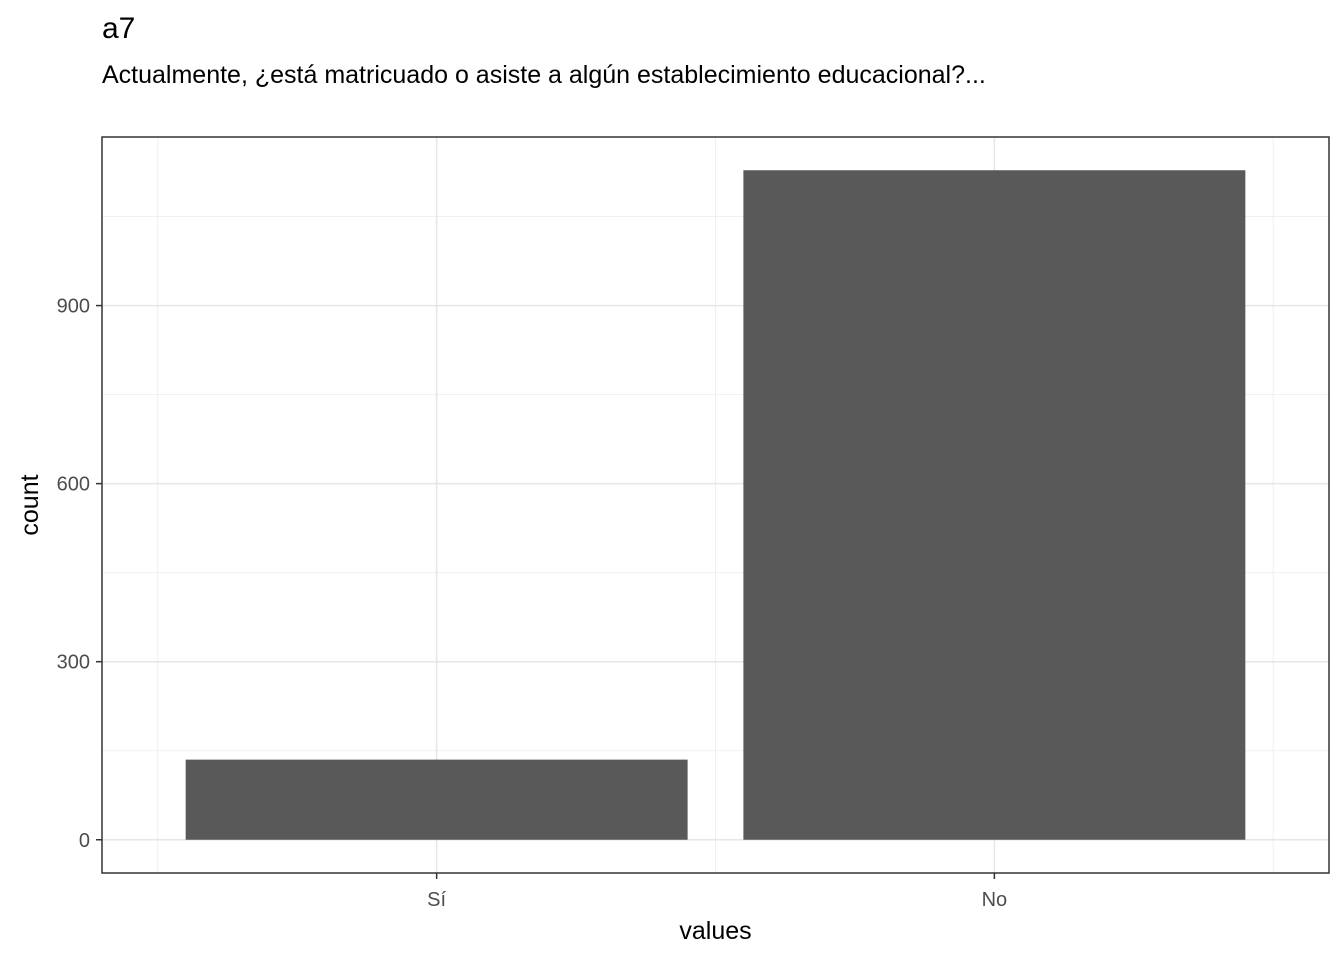  What do you see at coordinates (436, 799) in the screenshot?
I see `bar` at bounding box center [436, 799].